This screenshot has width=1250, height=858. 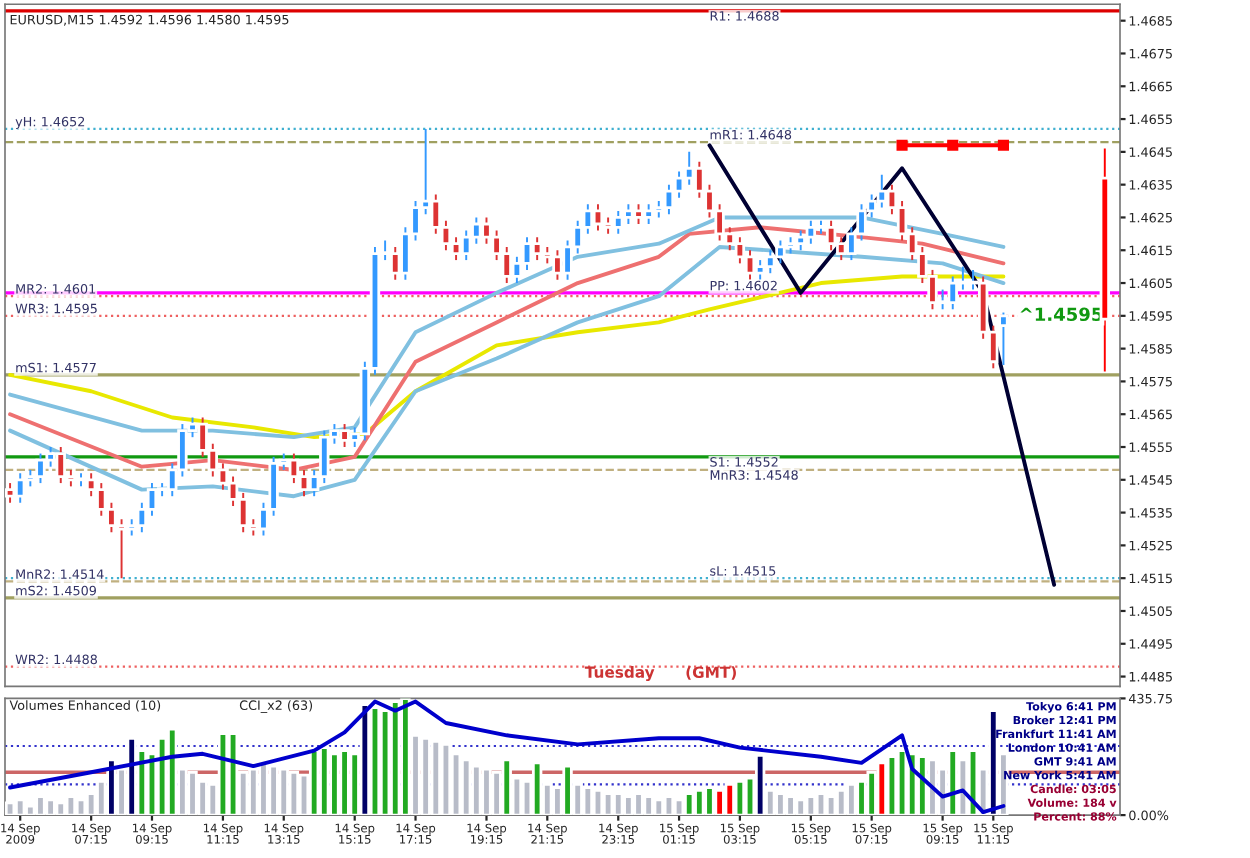 What do you see at coordinates (1003, 338) in the screenshot?
I see `candlestick` at bounding box center [1003, 338].